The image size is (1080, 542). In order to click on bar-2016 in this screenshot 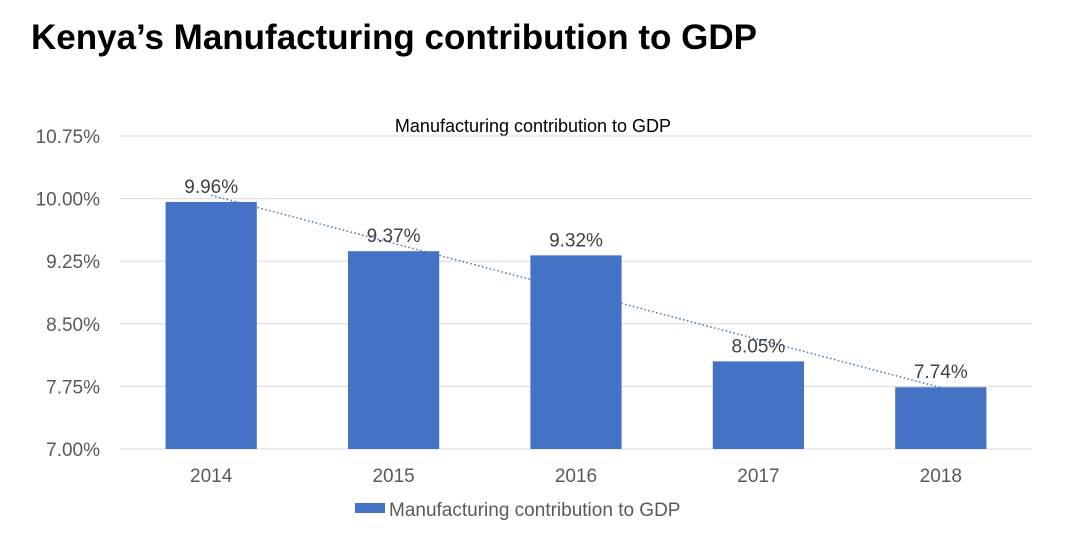, I will do `click(576, 352)`.